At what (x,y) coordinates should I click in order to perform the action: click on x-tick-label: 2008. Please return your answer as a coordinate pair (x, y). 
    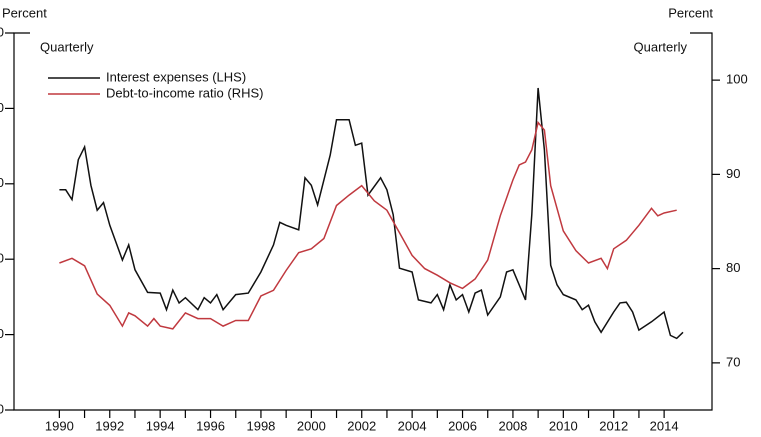
    Looking at the image, I should click on (512, 425).